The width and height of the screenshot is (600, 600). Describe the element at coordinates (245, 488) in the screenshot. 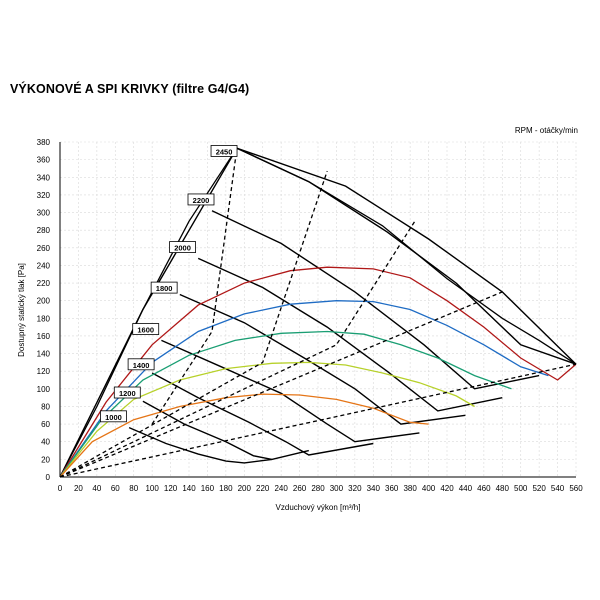

I see `x-tick-label: 200` at that location.